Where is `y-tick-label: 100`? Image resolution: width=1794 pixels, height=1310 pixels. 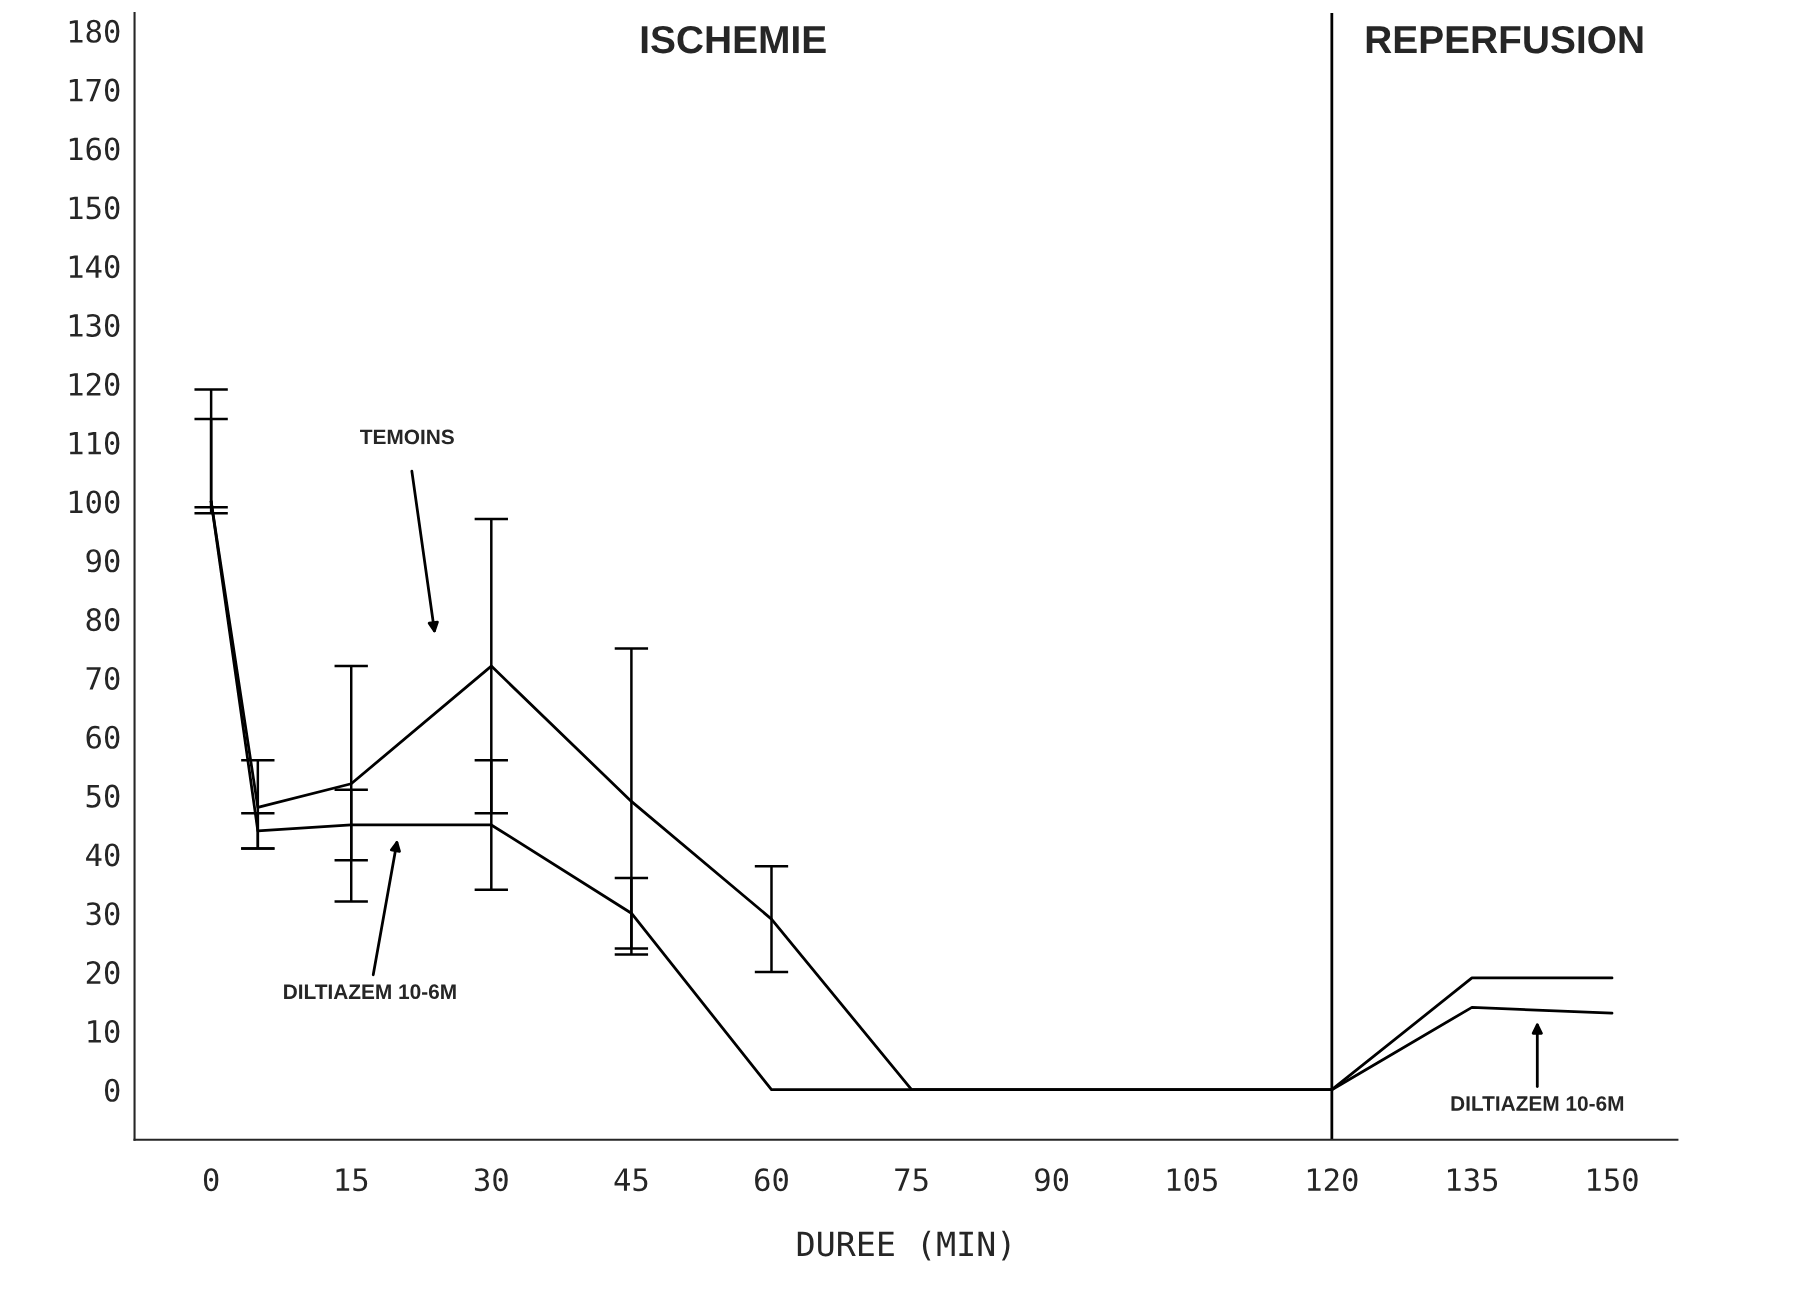
y-tick-label: 100 is located at coordinates (94, 502).